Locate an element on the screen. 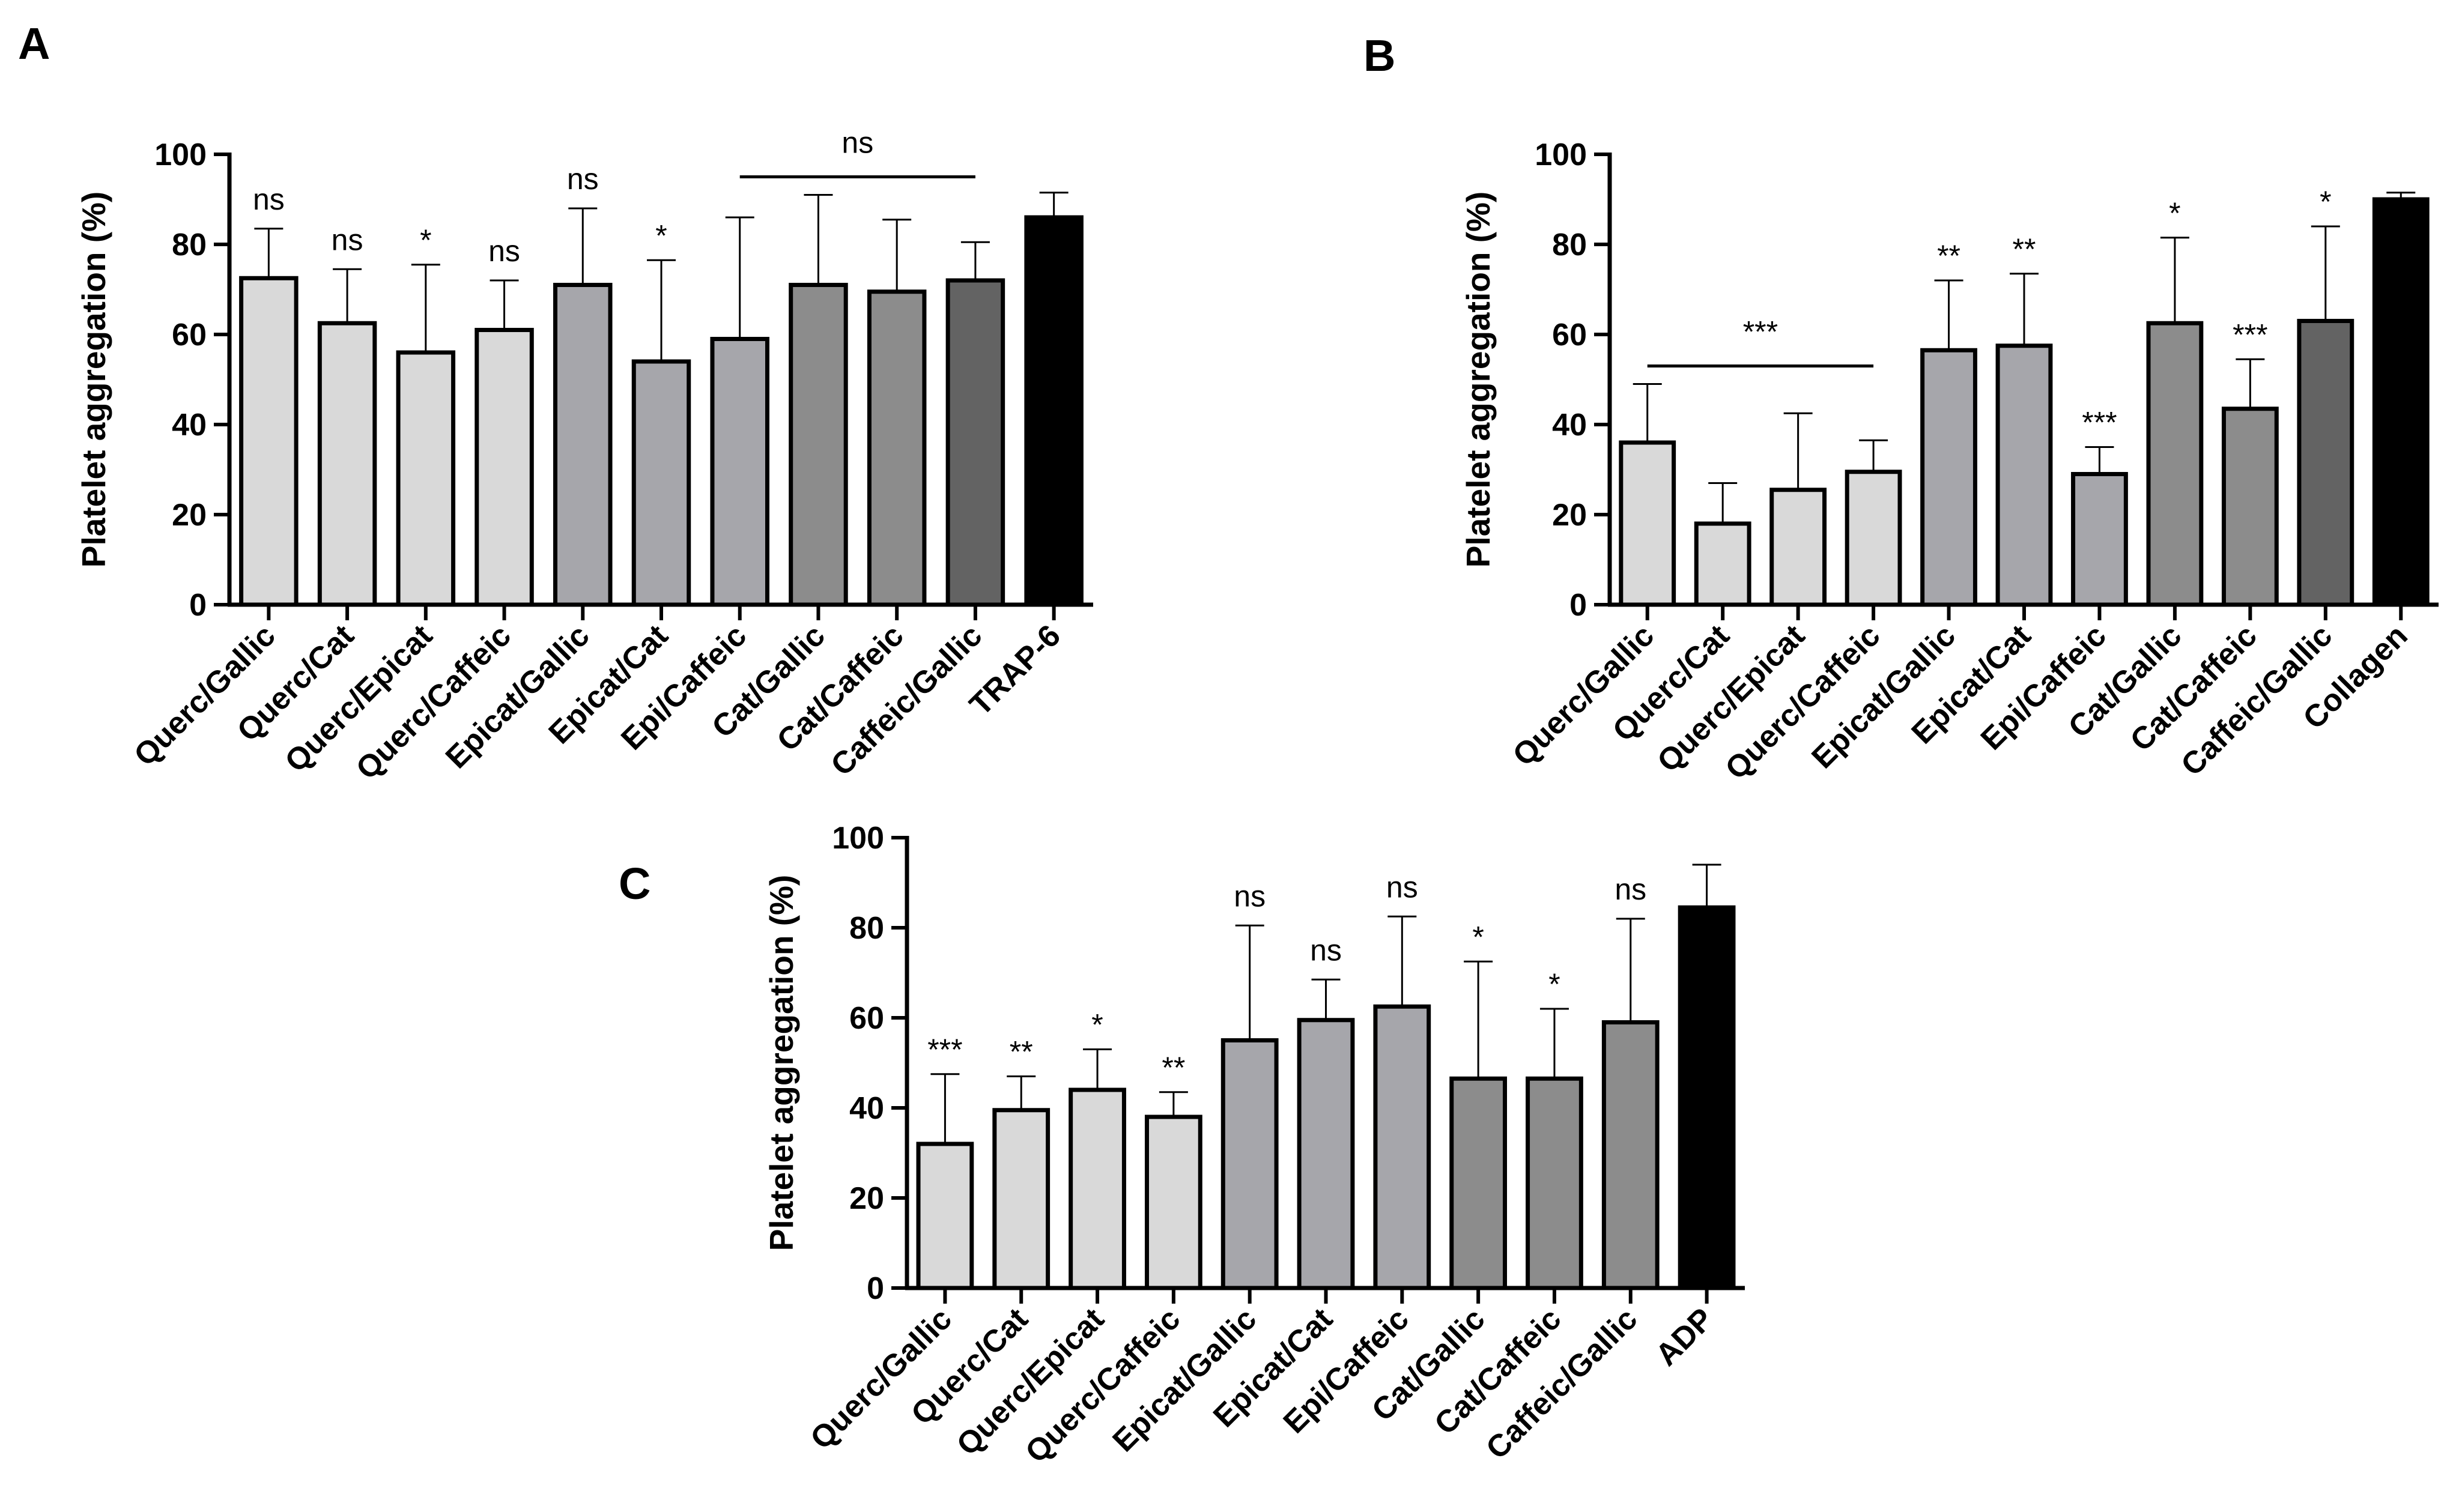 This screenshot has width=2459, height=1512. panel-letter: B is located at coordinates (1379, 56).